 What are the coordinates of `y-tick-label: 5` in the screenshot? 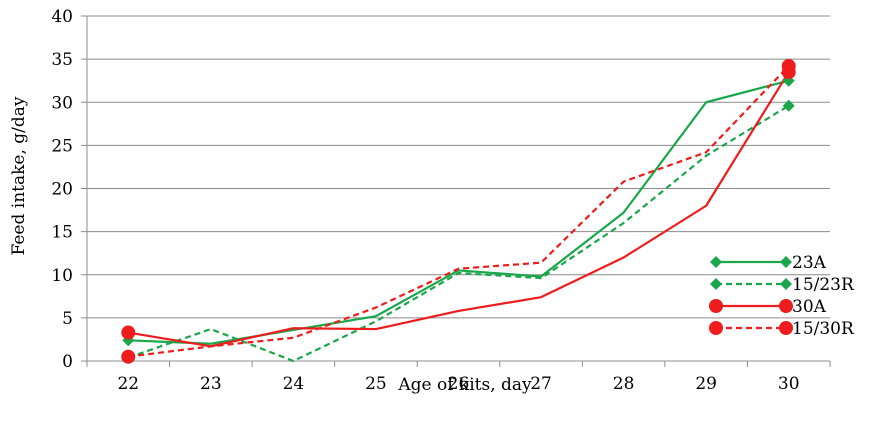 It's located at (67, 319).